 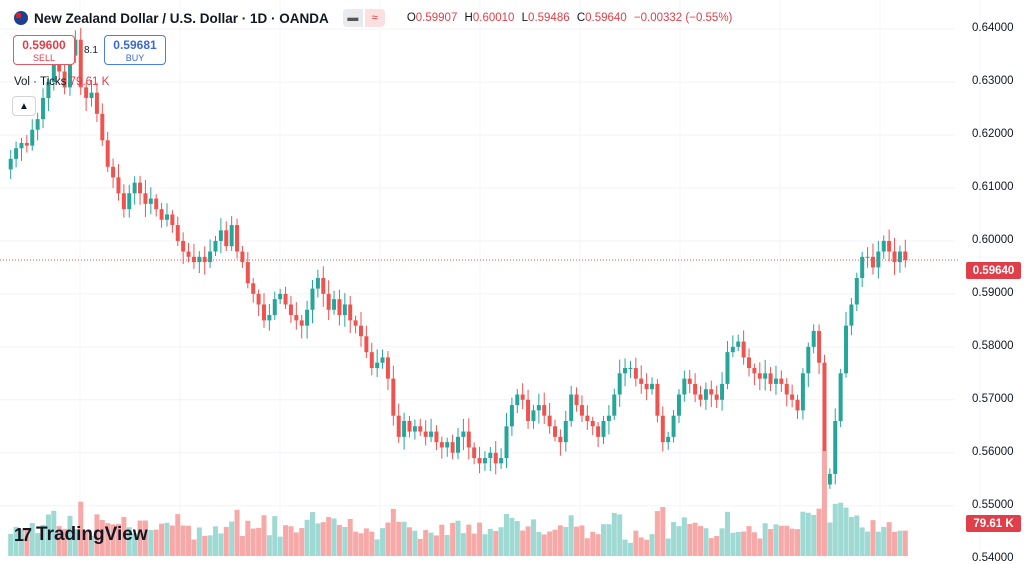 I want to click on tradingview-logo: 17 TradingView, so click(x=81, y=535).